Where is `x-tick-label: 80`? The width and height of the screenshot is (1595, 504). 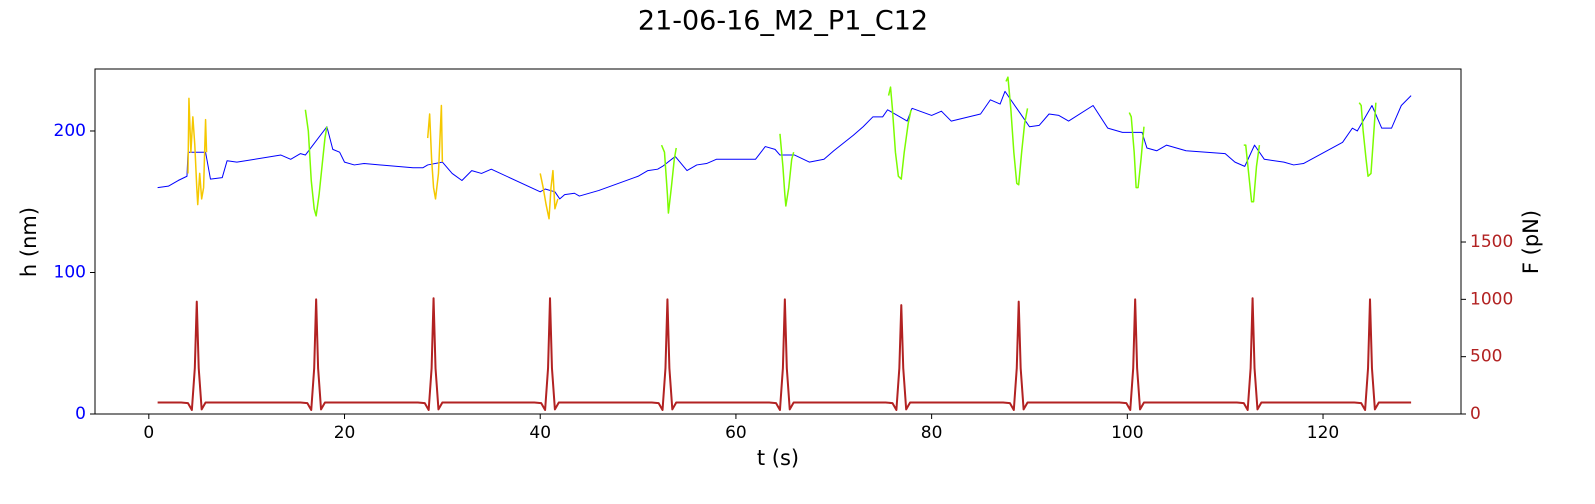
x-tick-label: 80 is located at coordinates (932, 433).